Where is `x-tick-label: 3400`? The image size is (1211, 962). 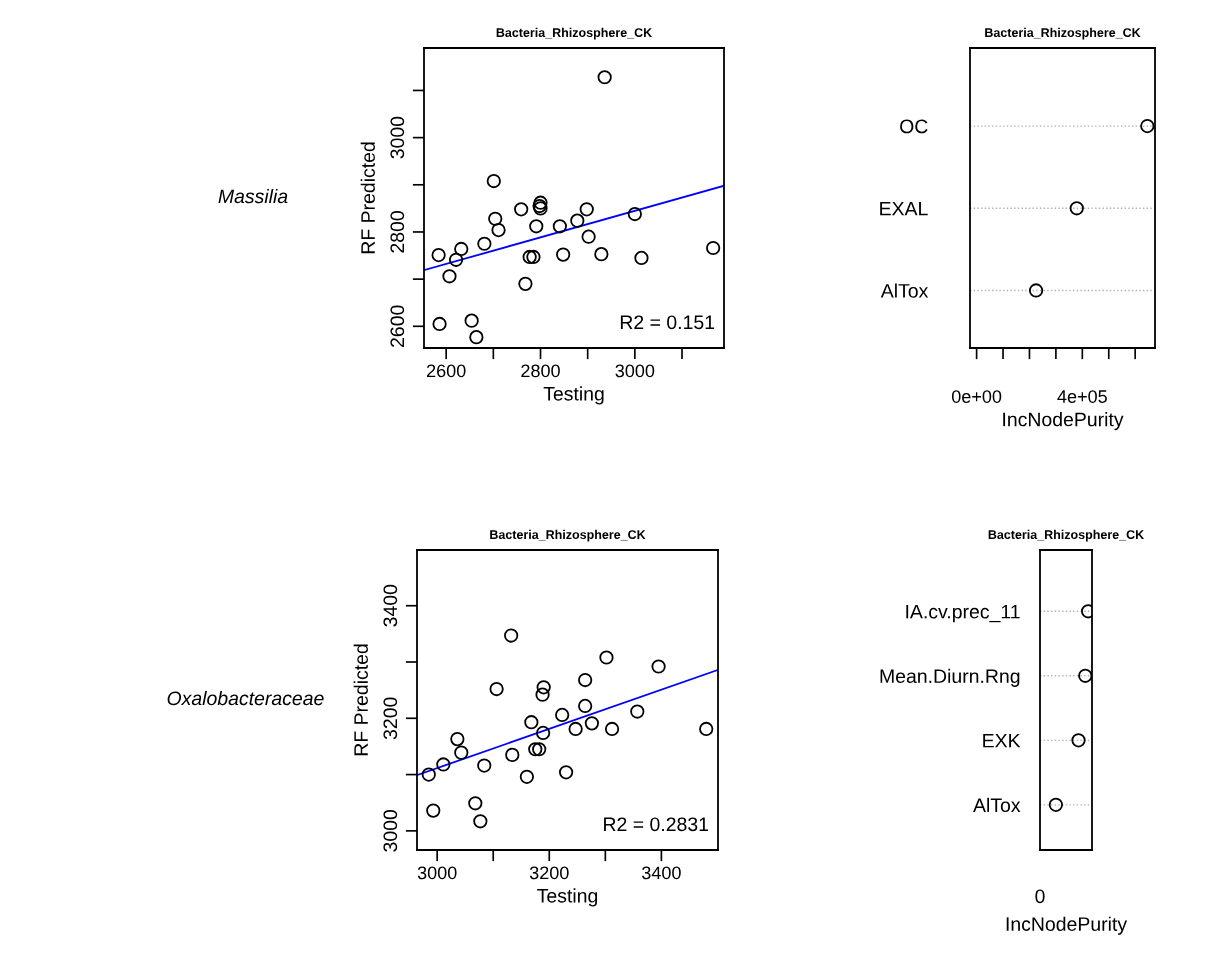
x-tick-label: 3400 is located at coordinates (661, 873).